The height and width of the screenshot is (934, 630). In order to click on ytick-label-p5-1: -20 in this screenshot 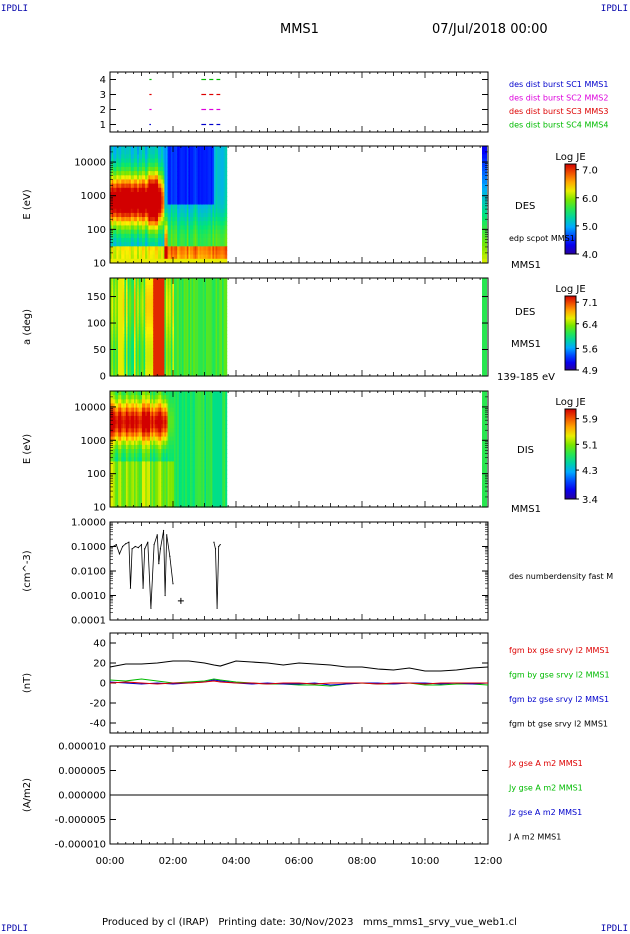, I will do `click(98, 704)`.